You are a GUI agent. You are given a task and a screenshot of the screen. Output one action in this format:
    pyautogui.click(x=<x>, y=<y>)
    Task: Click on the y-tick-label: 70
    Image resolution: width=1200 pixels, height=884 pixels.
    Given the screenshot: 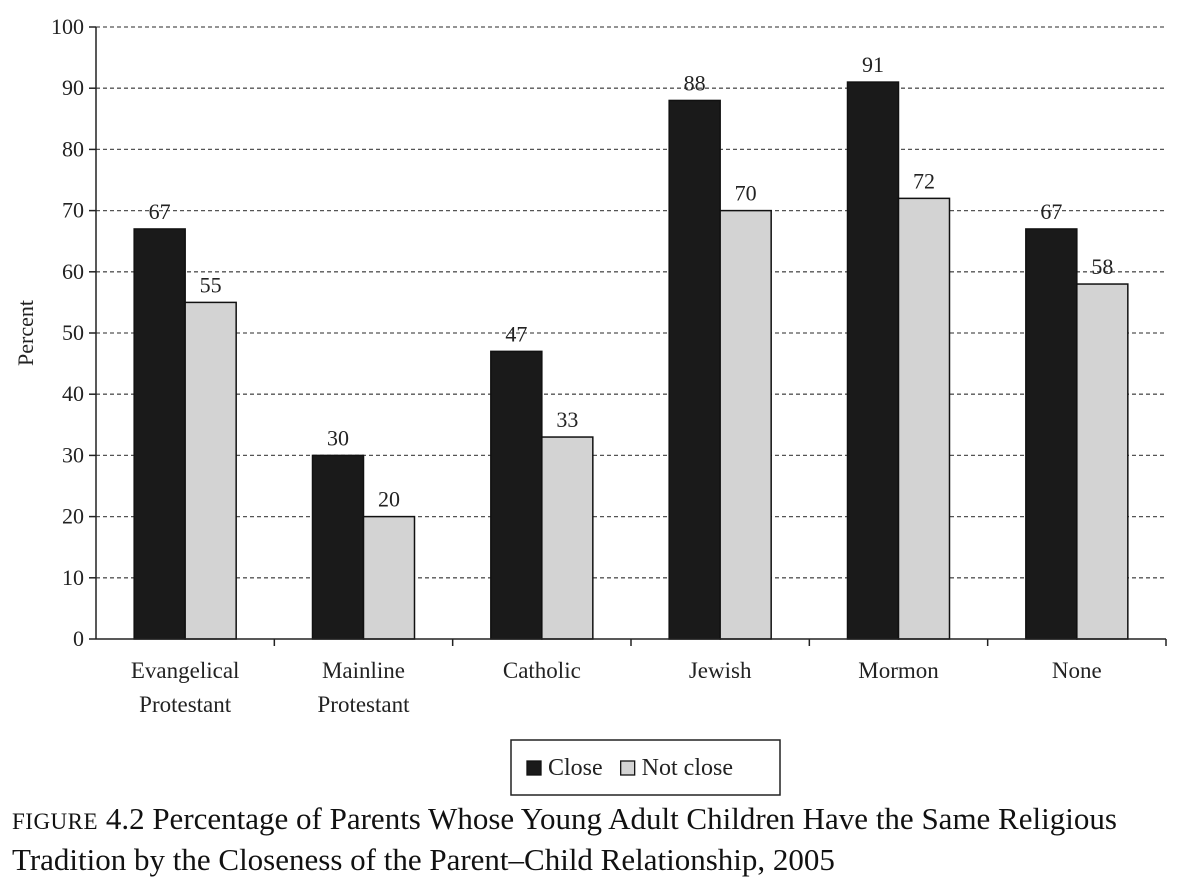 What is the action you would take?
    pyautogui.click(x=73, y=210)
    